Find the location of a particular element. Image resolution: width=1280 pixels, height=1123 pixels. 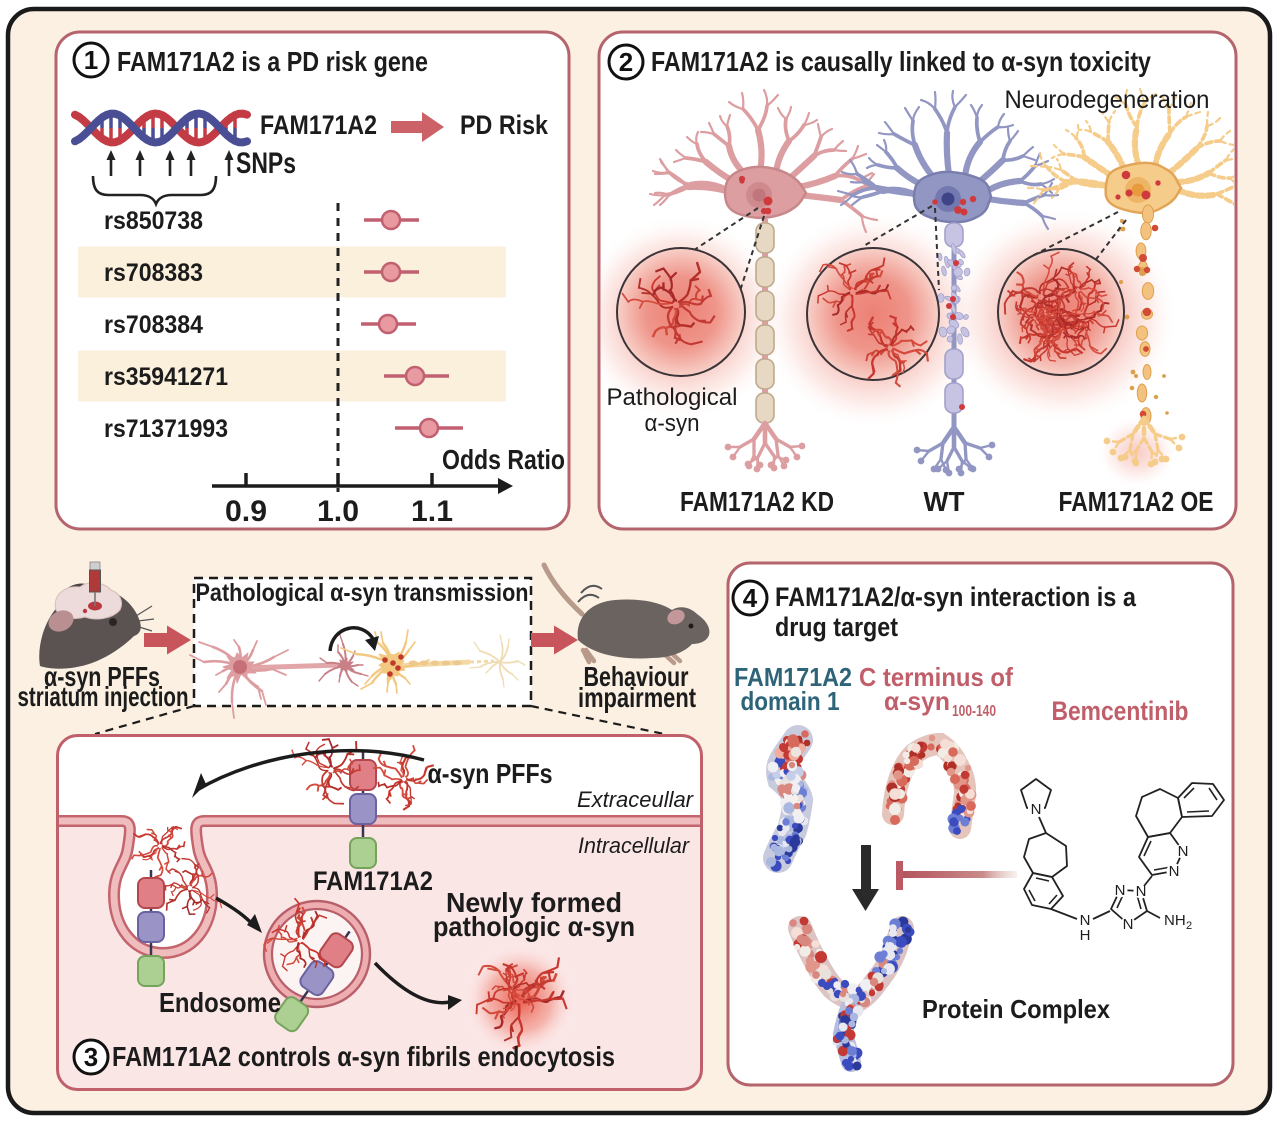

svg-text: Bemcentinib is located at coordinates (1120, 711).